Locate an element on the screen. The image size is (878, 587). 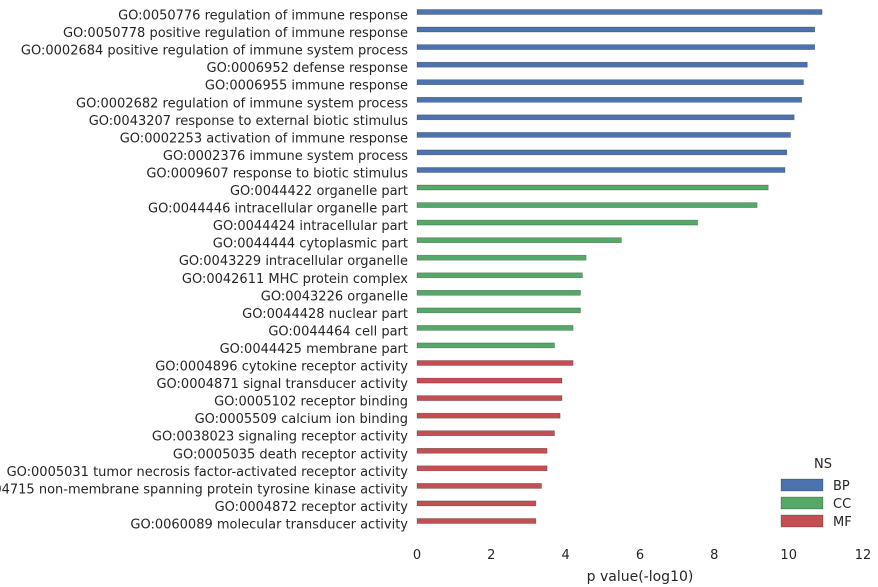
legend-swatch-cc is located at coordinates (802, 503).